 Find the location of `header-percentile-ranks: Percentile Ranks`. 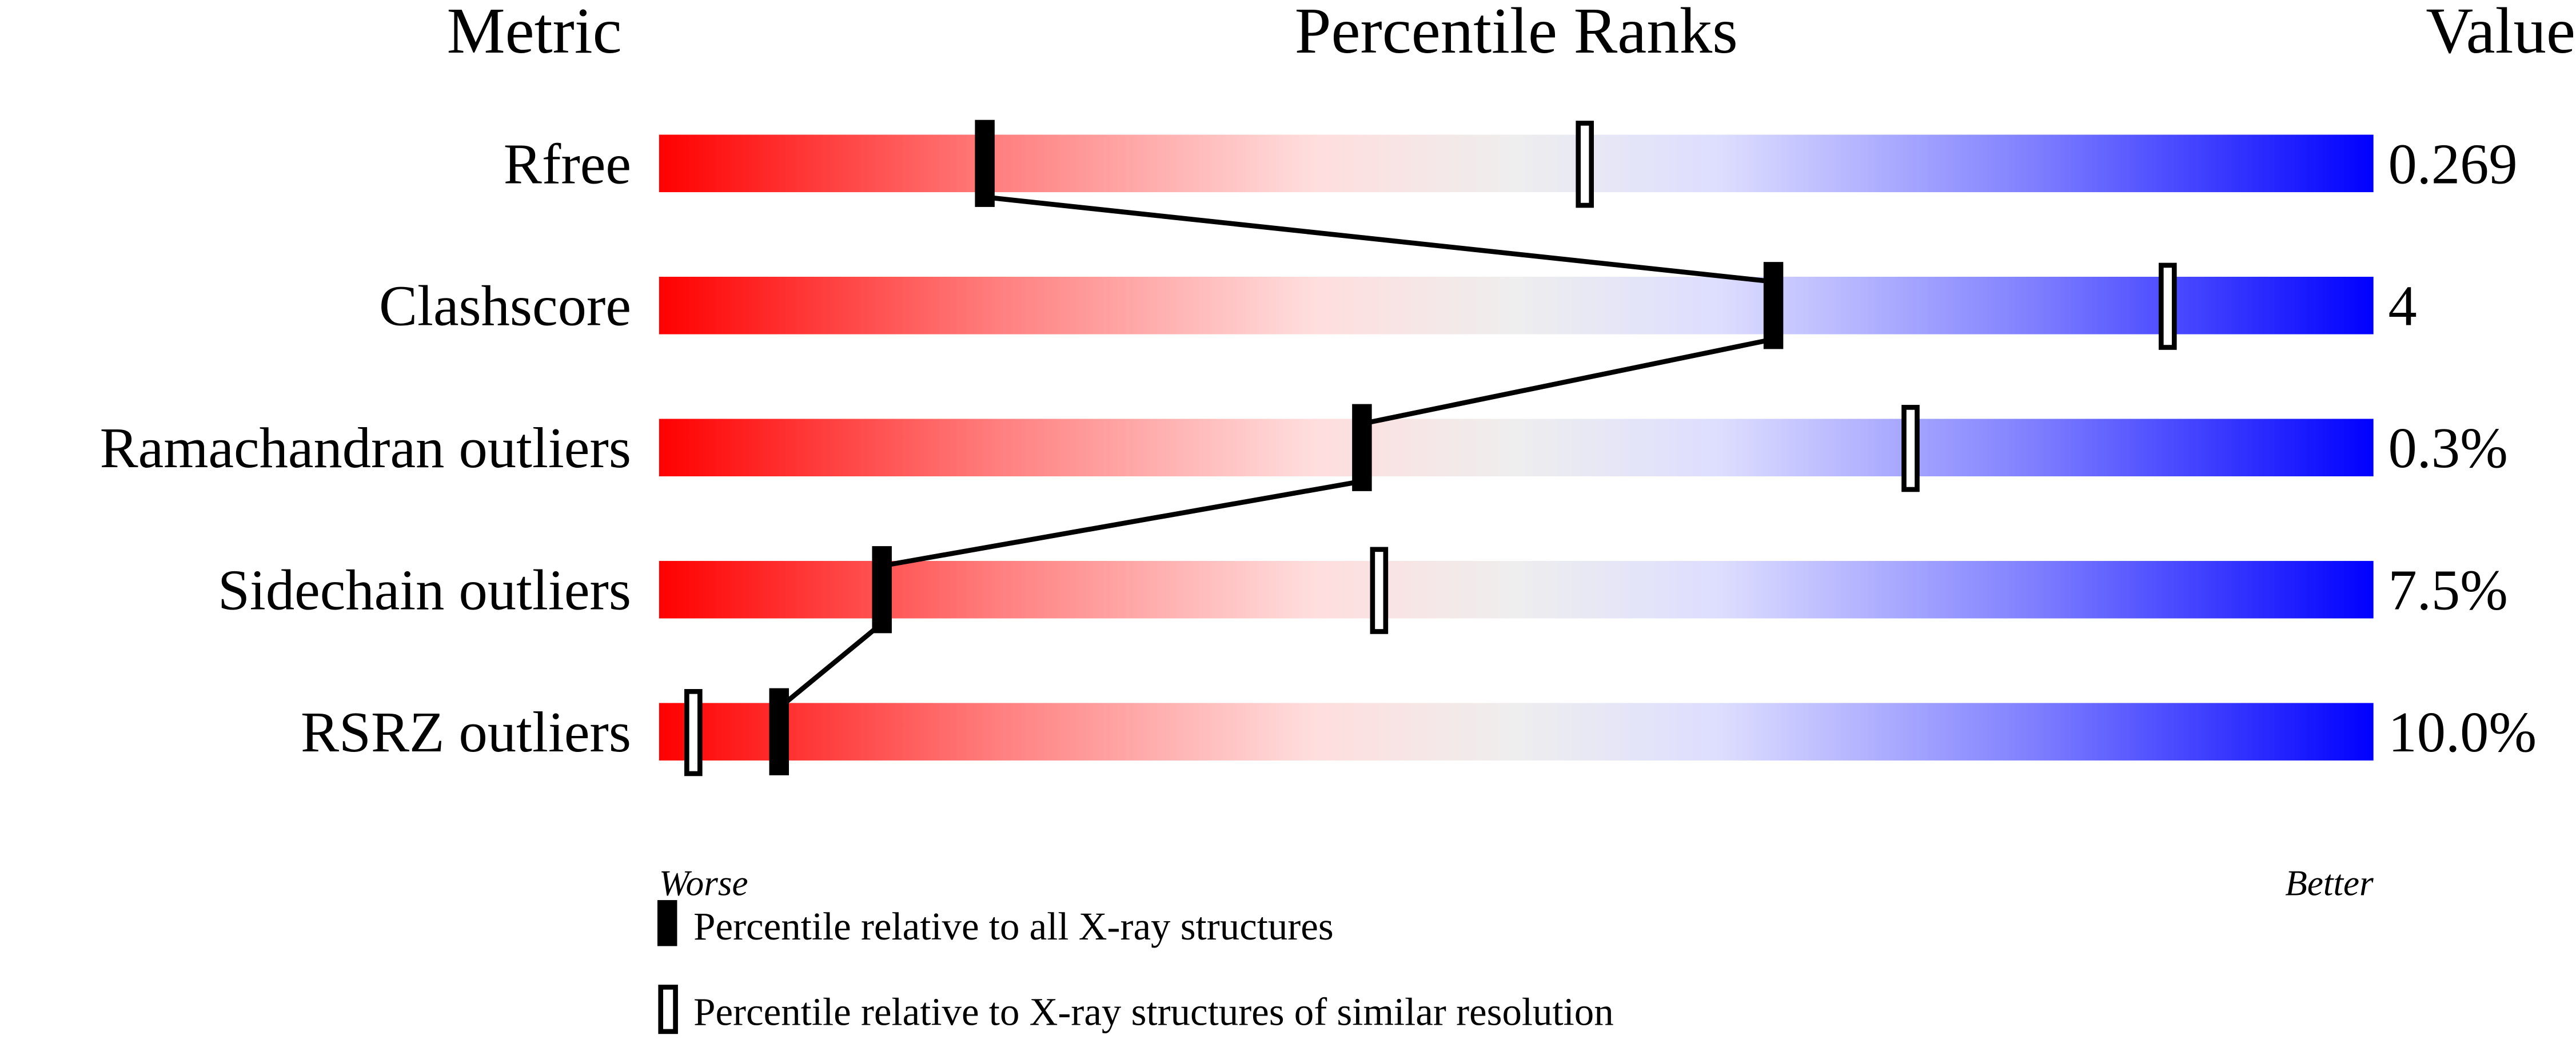

header-percentile-ranks: Percentile Ranks is located at coordinates (1517, 33).